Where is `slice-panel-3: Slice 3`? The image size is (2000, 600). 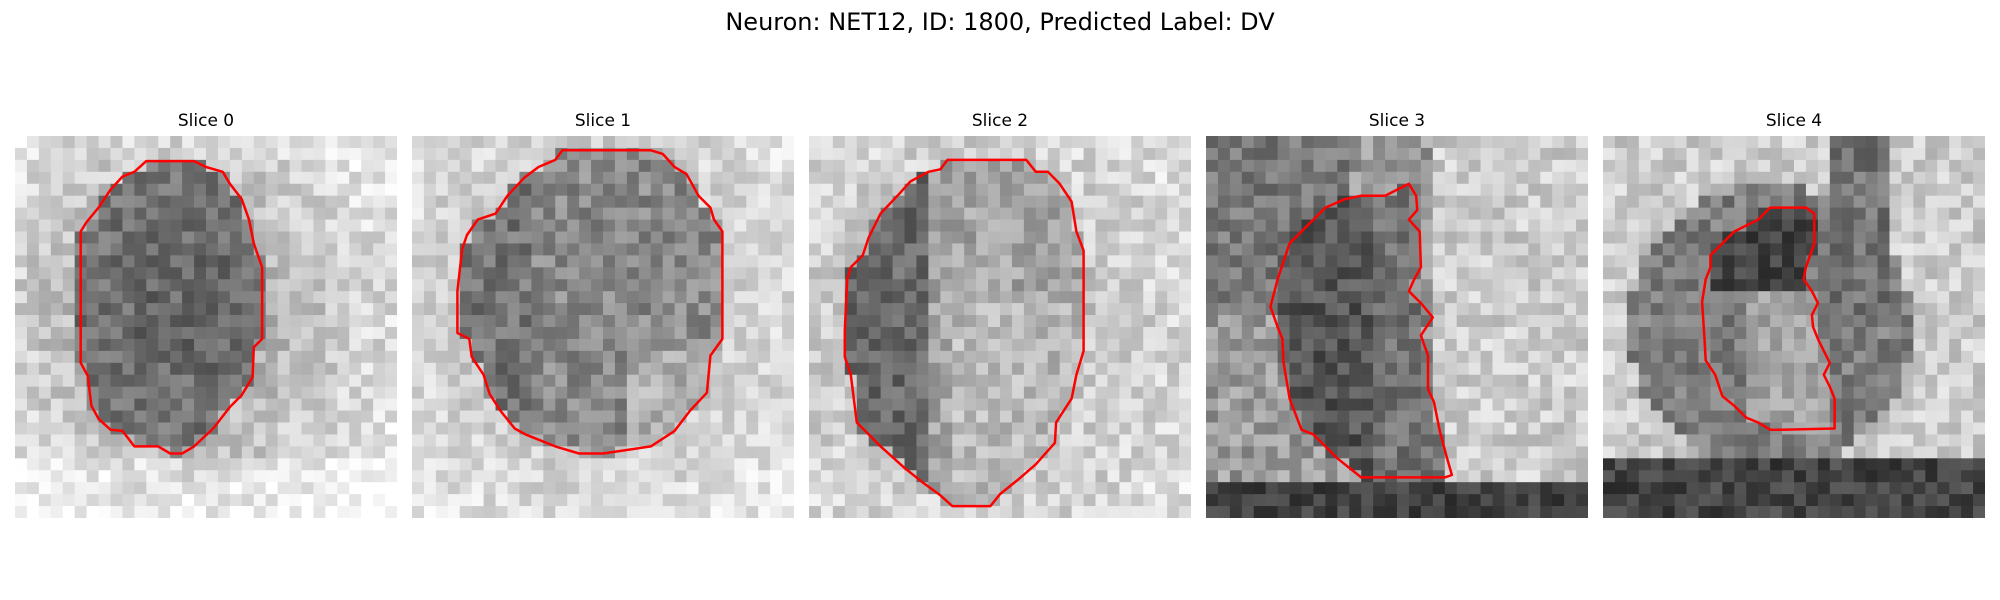
slice-panel-3: Slice 3 is located at coordinates (1397, 314).